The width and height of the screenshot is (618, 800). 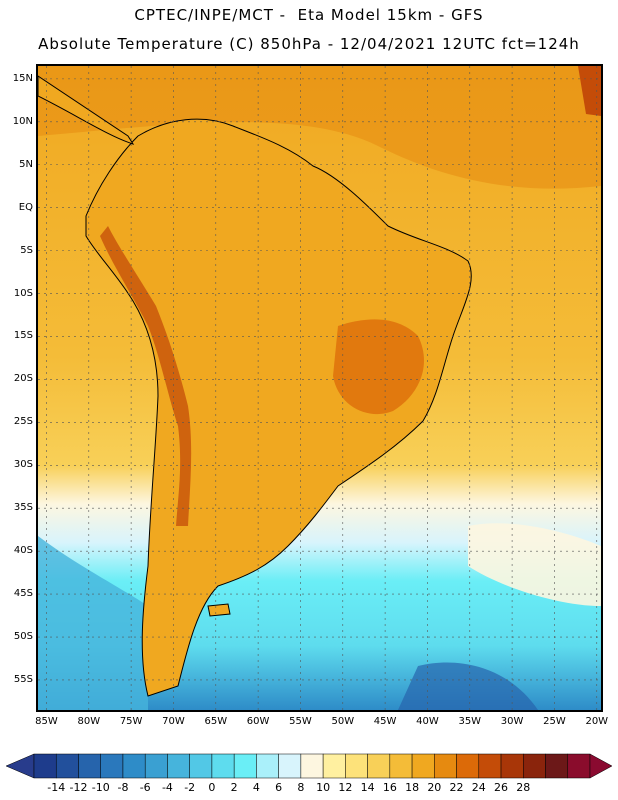 What do you see at coordinates (301, 787) in the screenshot?
I see `colorbar-tick-label: 8` at bounding box center [301, 787].